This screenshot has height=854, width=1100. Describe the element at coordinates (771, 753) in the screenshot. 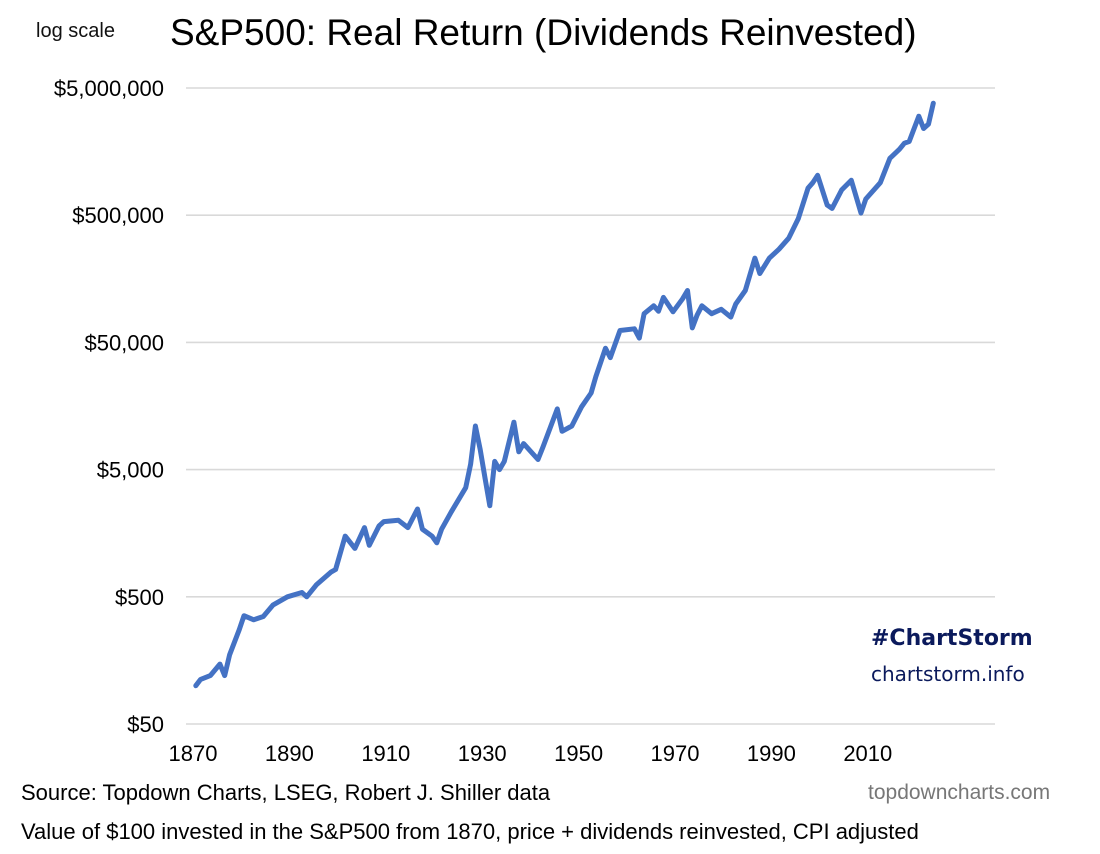

I see `x-tick-label: 1990` at that location.